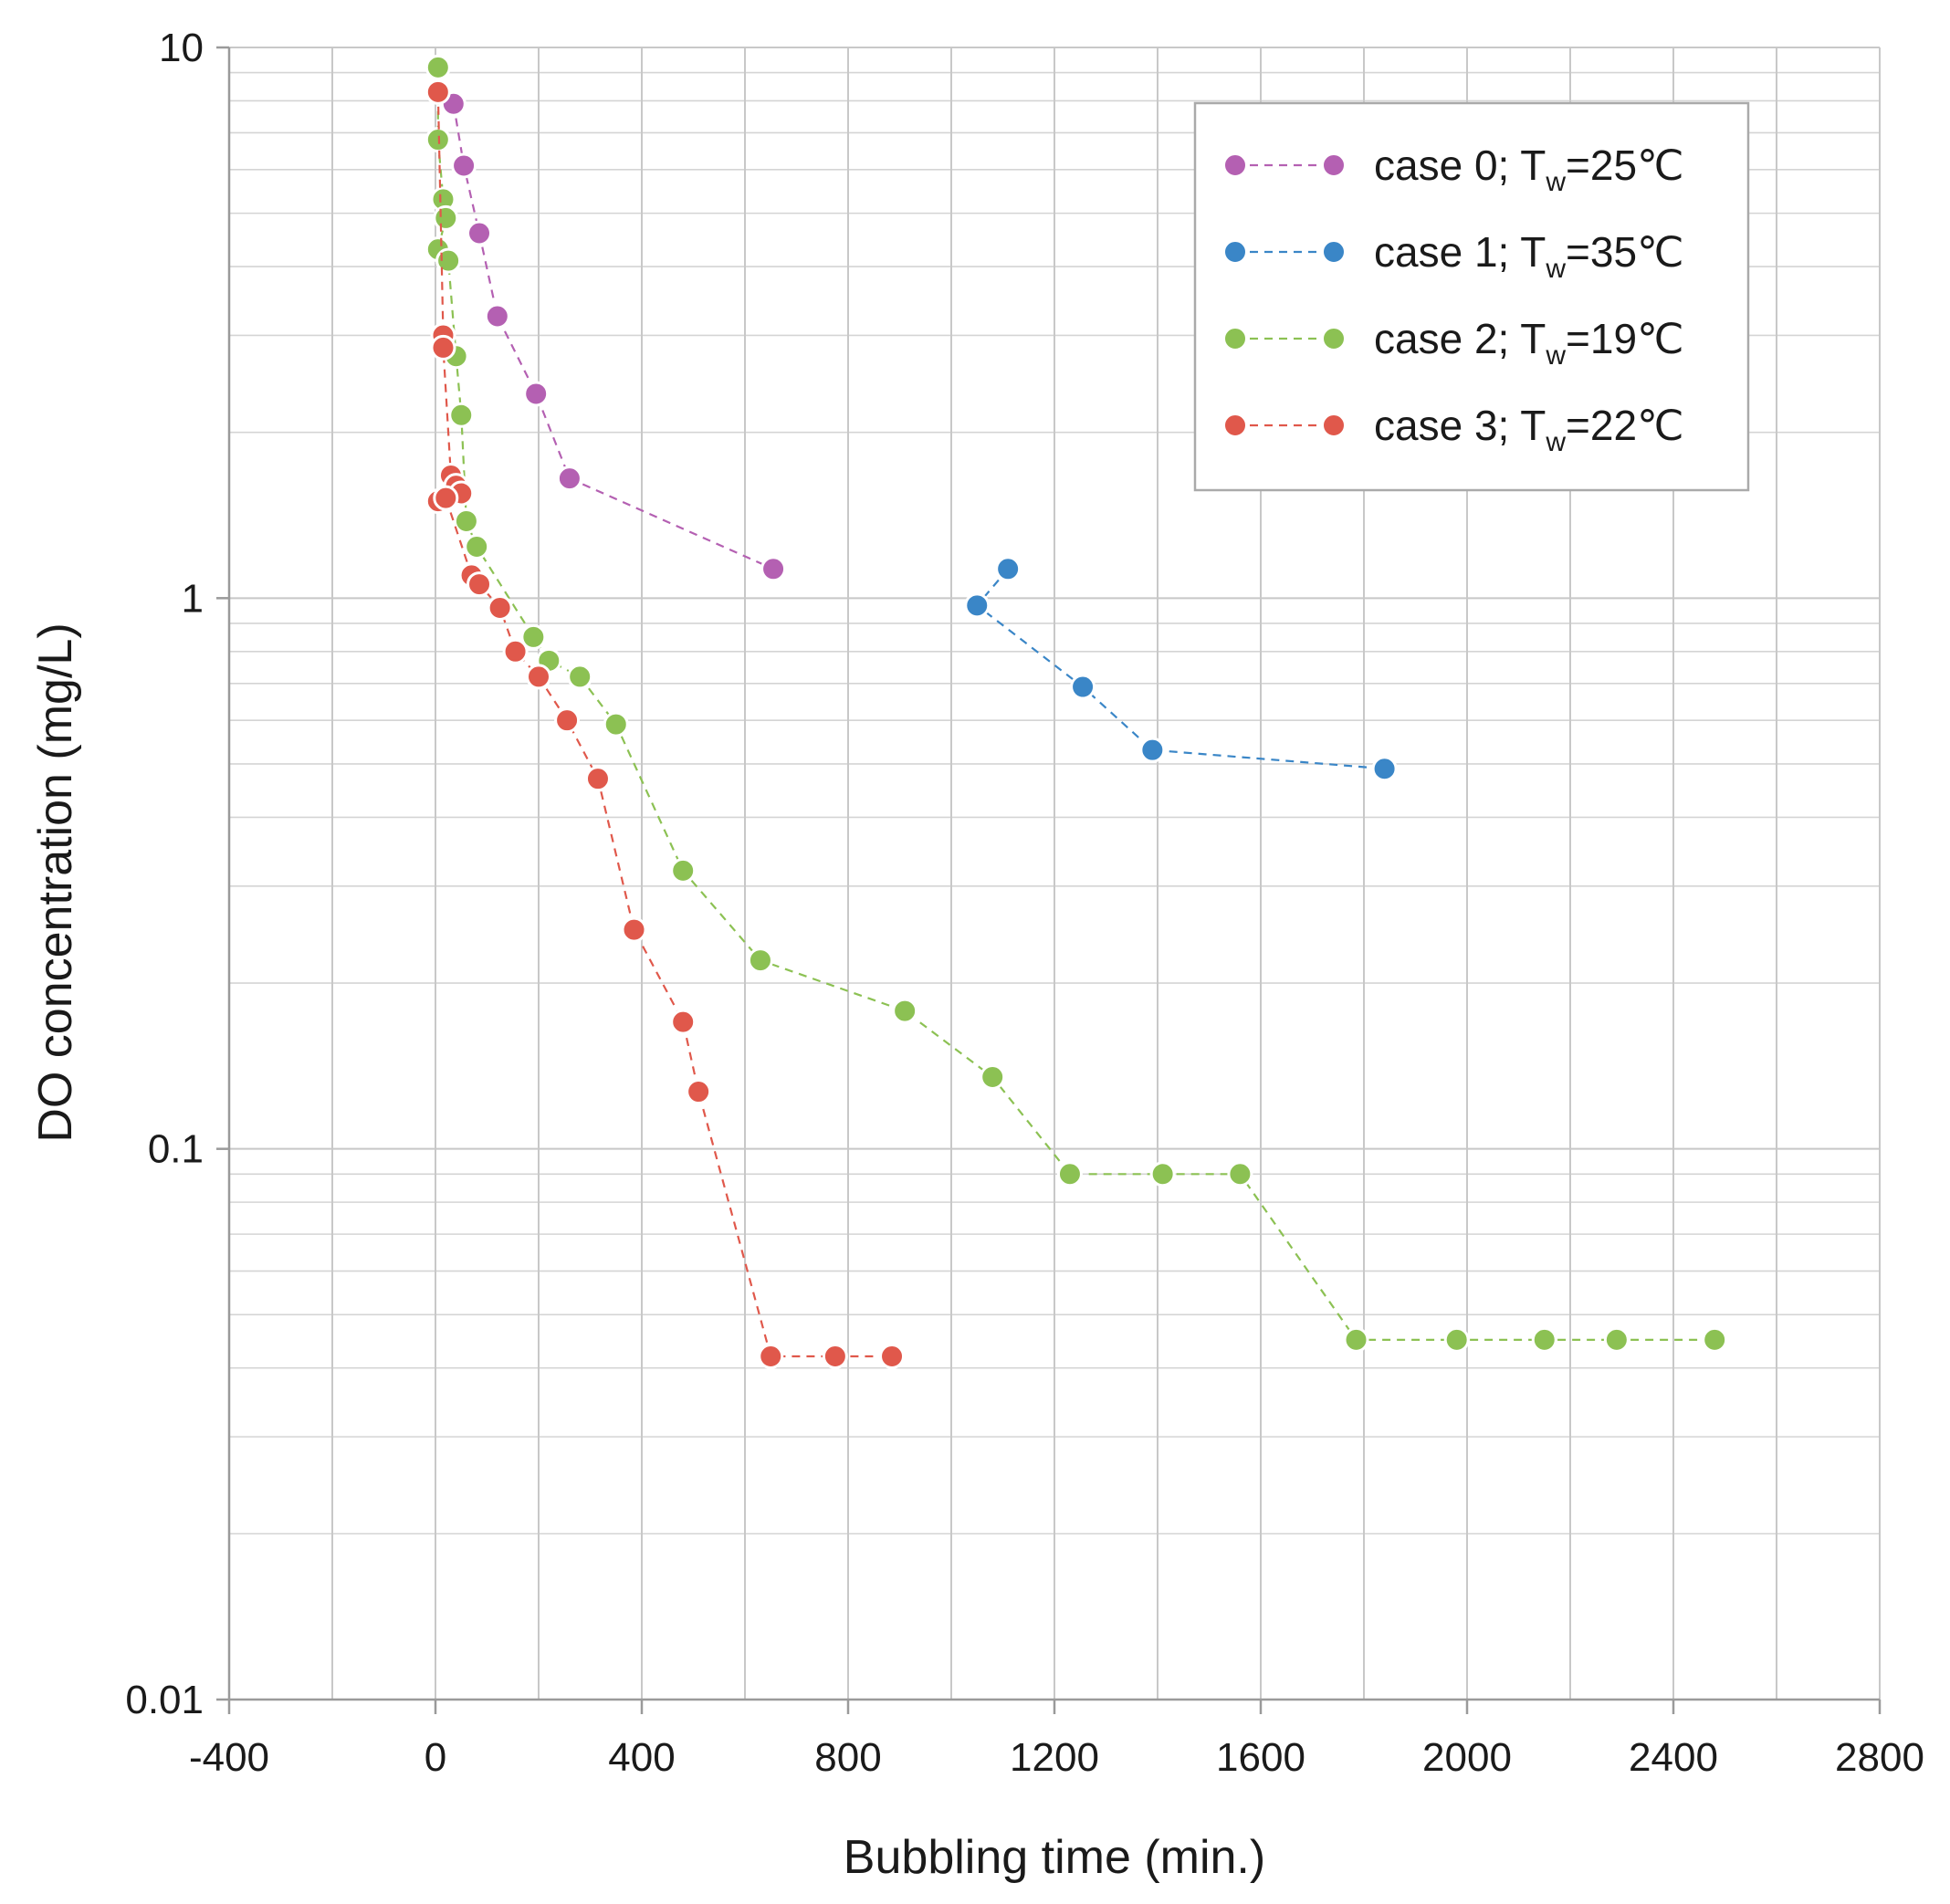 This screenshot has width=1950, height=1904. Describe the element at coordinates (176, 1149) in the screenshot. I see `y-tick-label: 0.1` at that location.